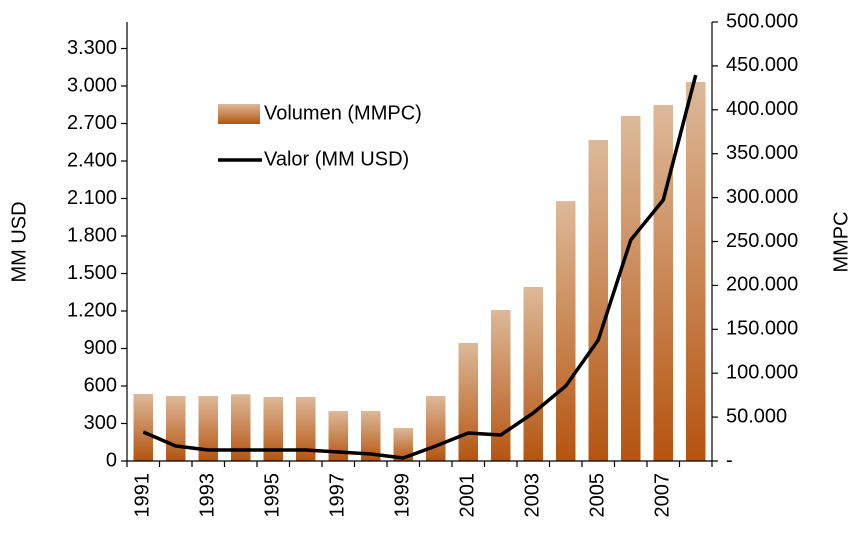 Image resolution: width=856 pixels, height=546 pixels. I want to click on x-tick-label: 1997, so click(338, 495).